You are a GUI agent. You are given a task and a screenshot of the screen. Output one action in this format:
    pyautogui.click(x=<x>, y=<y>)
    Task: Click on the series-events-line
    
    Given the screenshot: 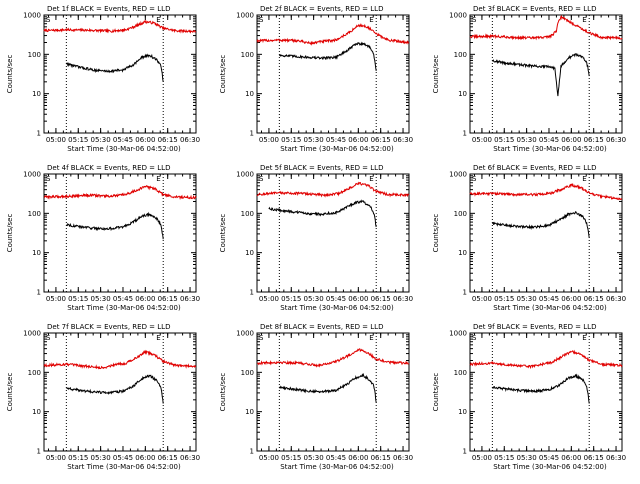 What is the action you would take?
    pyautogui.click(x=114, y=225)
    